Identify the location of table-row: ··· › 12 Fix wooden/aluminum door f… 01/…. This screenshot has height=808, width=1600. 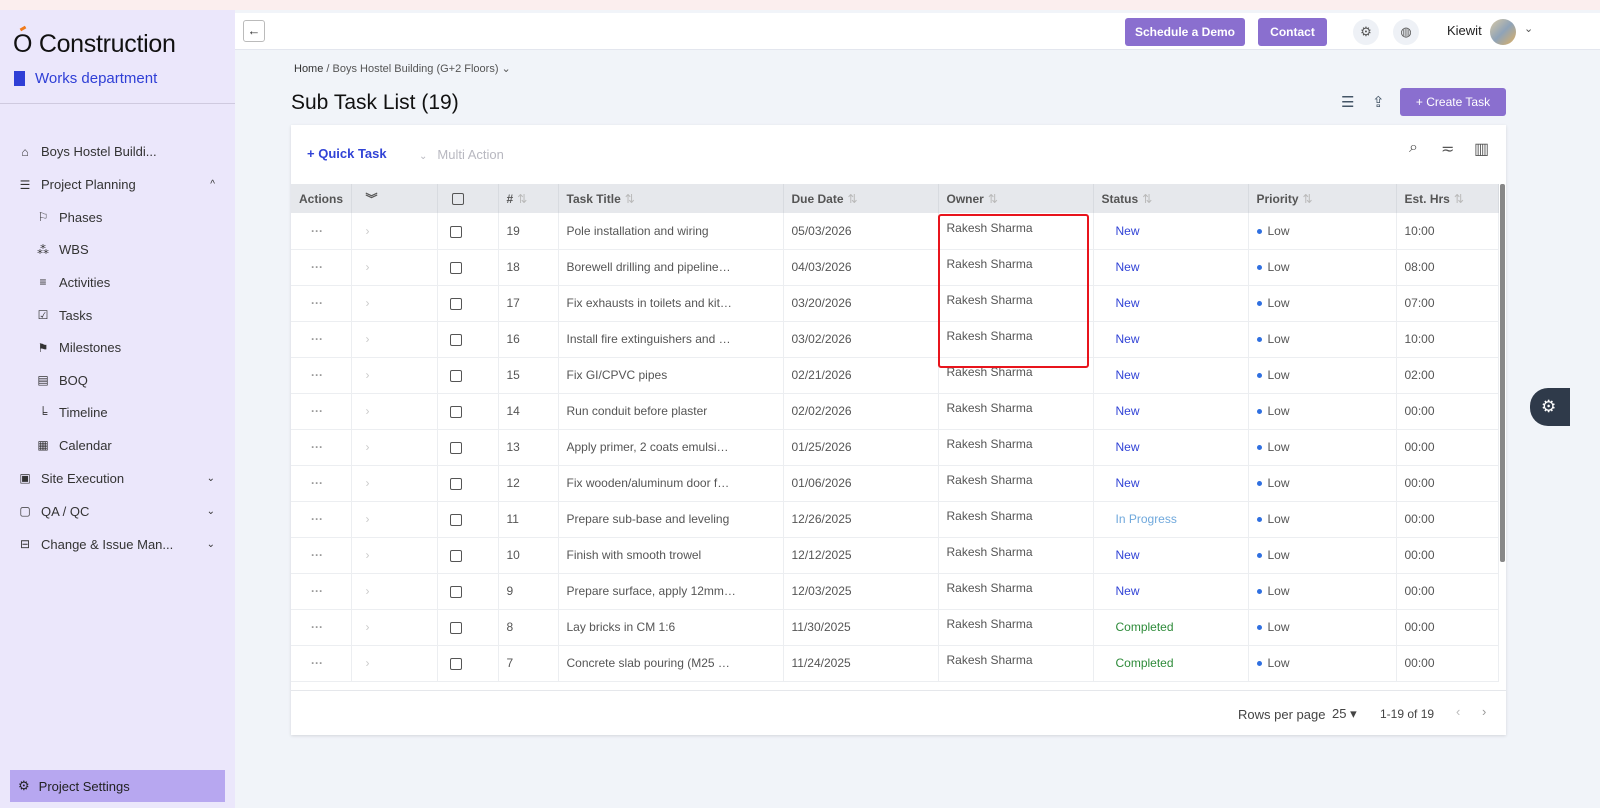
(895, 483).